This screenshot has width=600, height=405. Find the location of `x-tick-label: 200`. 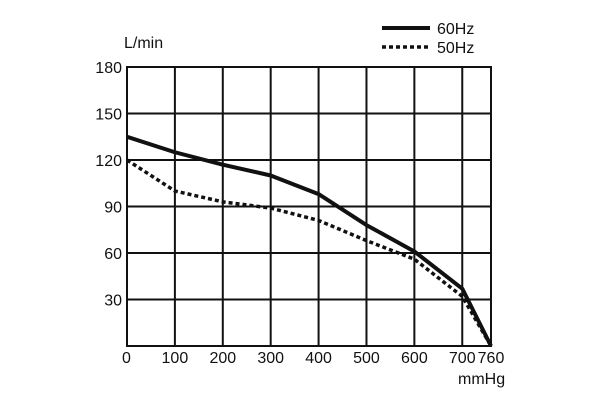

x-tick-label: 200 is located at coordinates (222, 358).